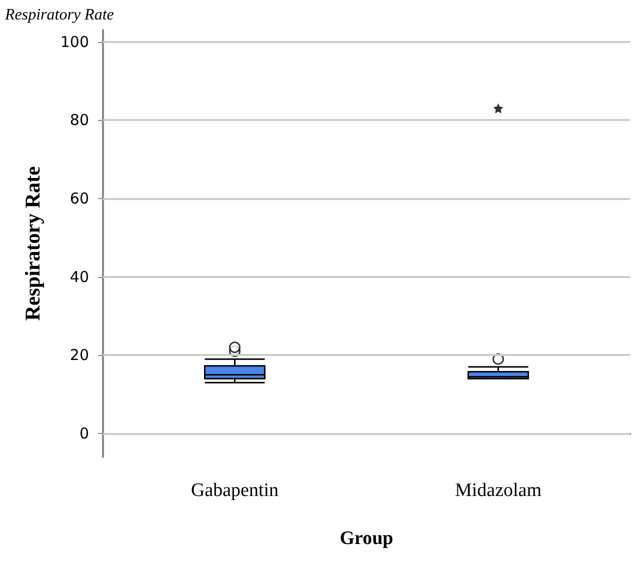 This screenshot has height=561, width=638. Describe the element at coordinates (235, 490) in the screenshot. I see `x-tick-label: Gabapentin` at that location.